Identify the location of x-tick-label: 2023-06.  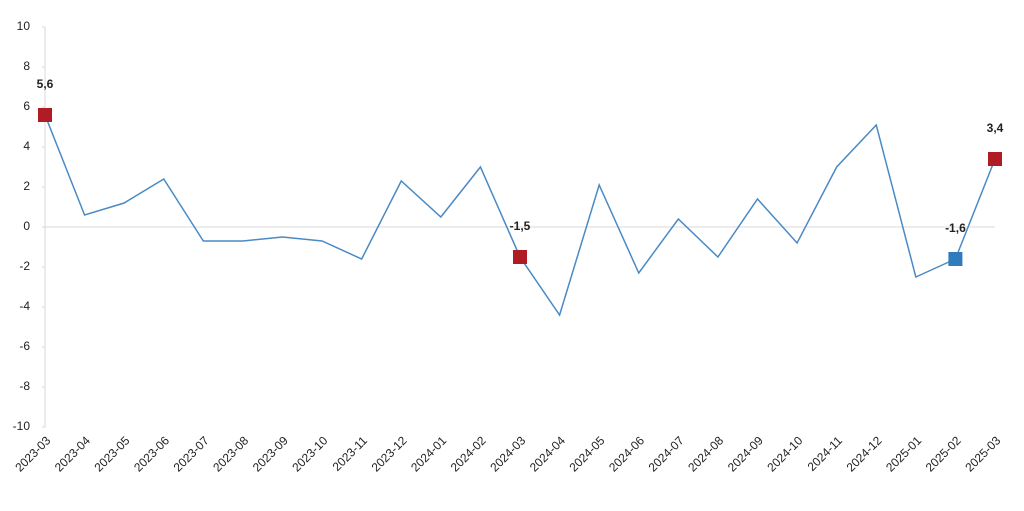
(151, 453).